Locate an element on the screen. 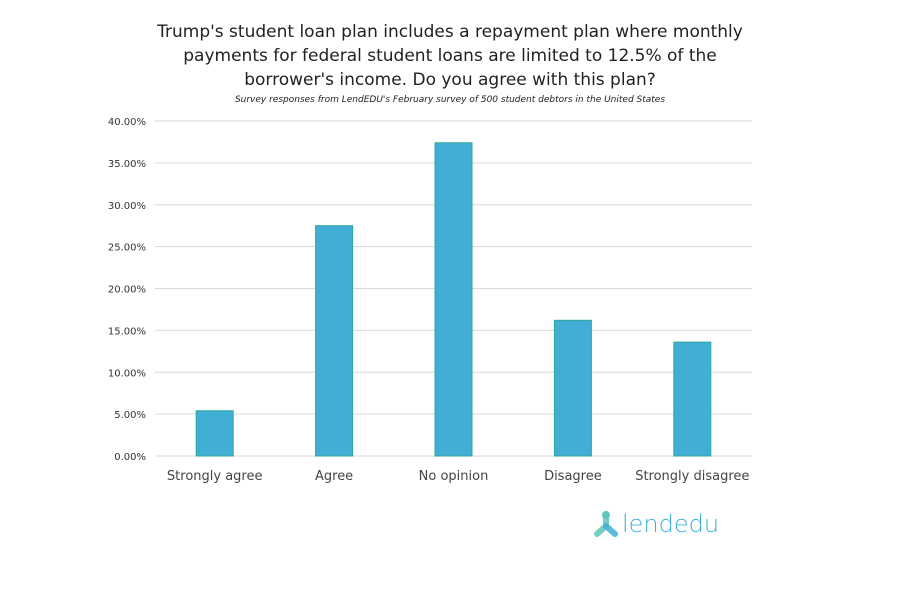 The image size is (915, 593). y-tick-label: 35.00% is located at coordinates (127, 164).